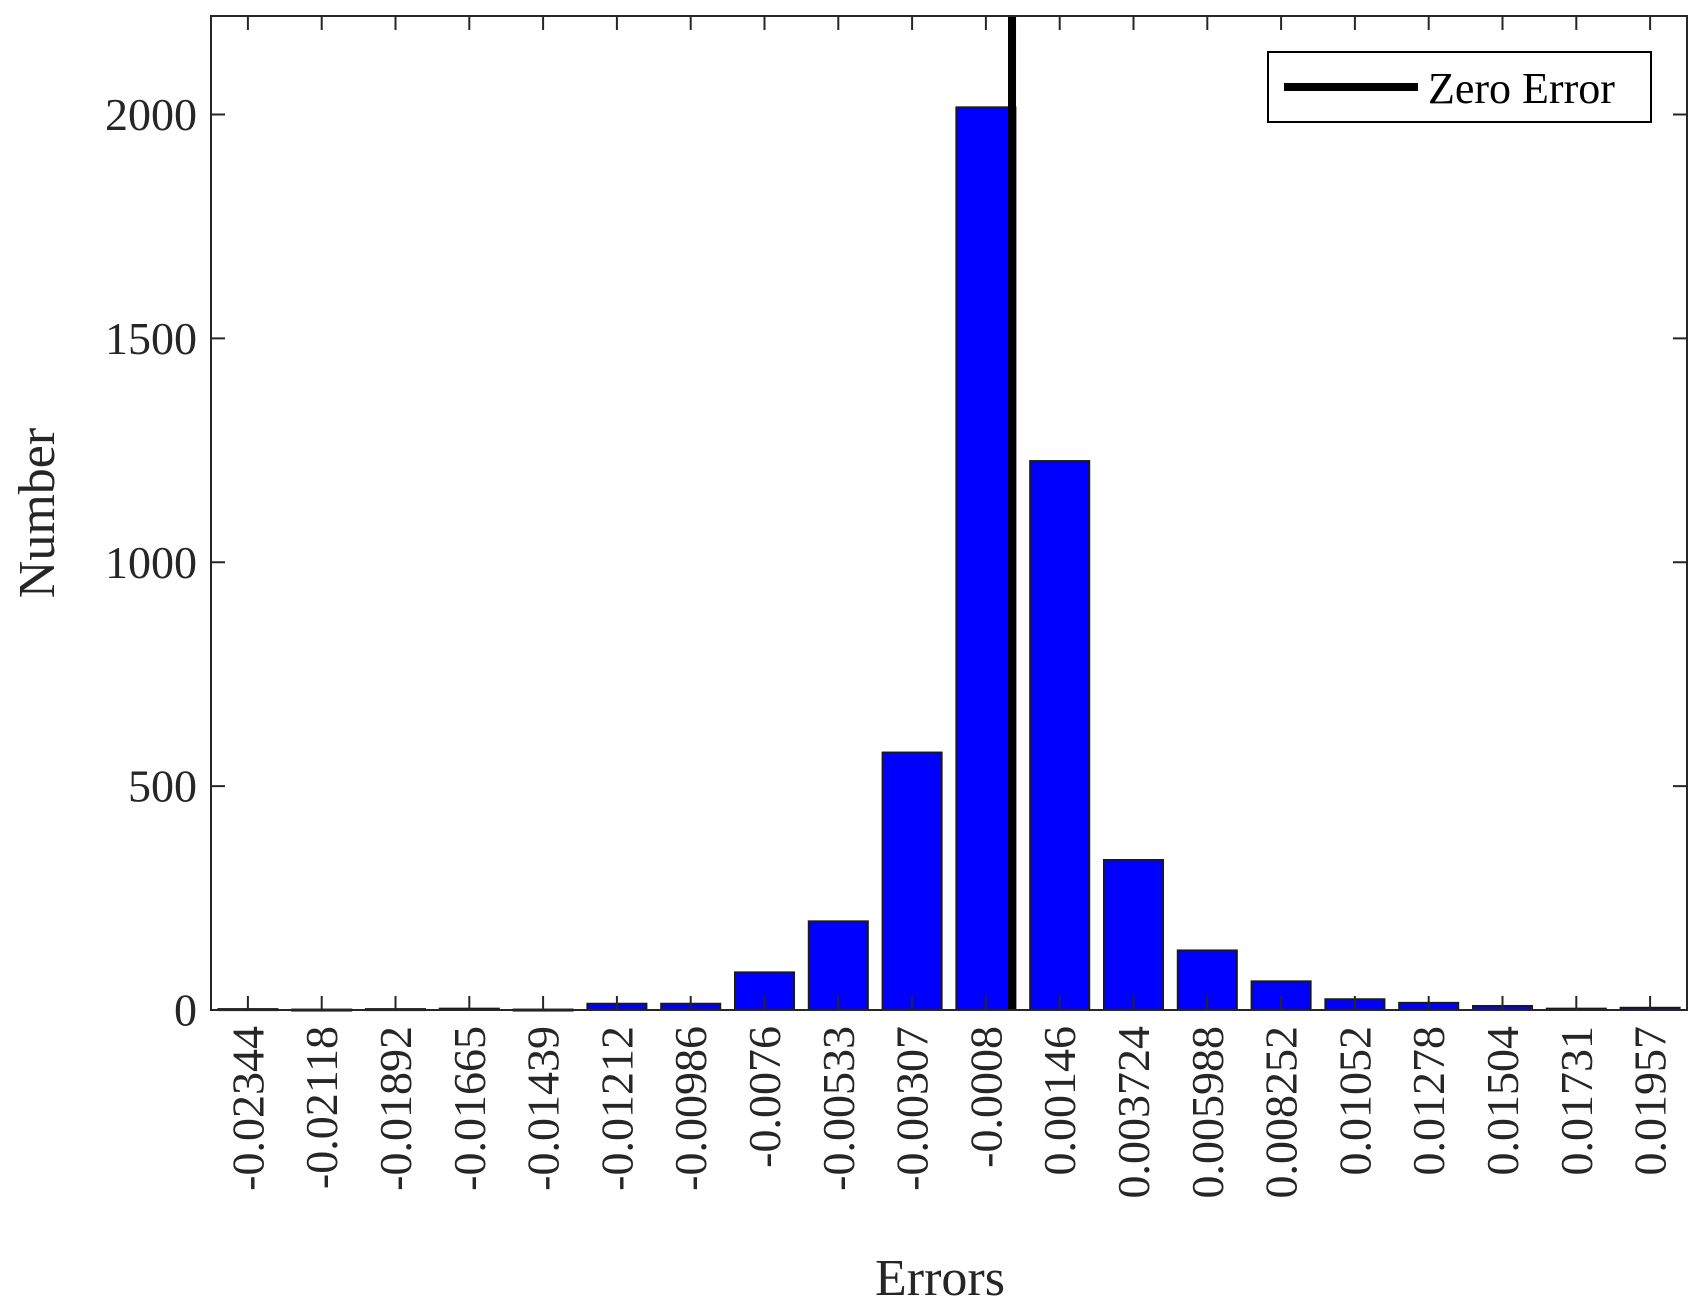 The width and height of the screenshot is (1703, 1309). I want to click on x-tick-label: 0.005988, so click(1207, 1112).